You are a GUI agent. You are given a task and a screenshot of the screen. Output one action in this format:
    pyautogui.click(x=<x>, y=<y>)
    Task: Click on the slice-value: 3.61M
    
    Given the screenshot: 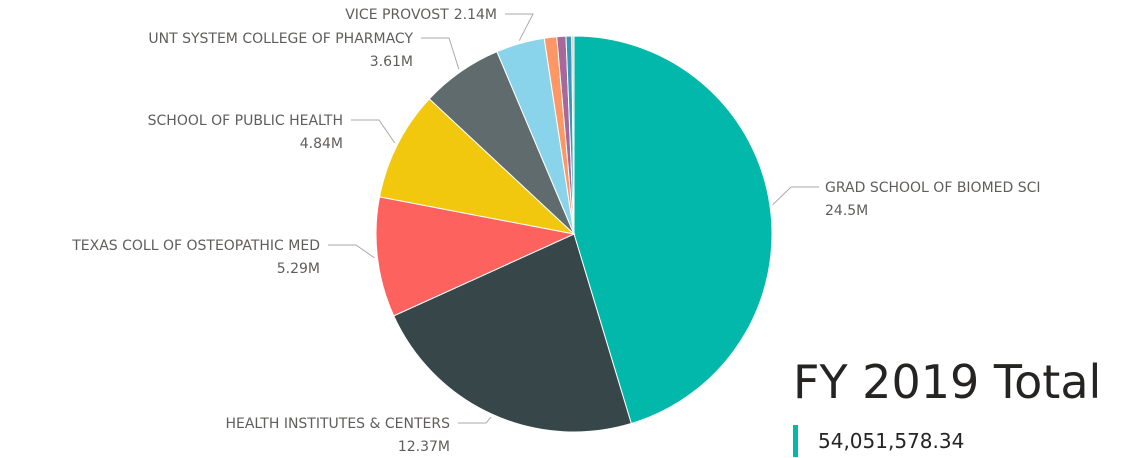 What is the action you would take?
    pyautogui.click(x=391, y=62)
    